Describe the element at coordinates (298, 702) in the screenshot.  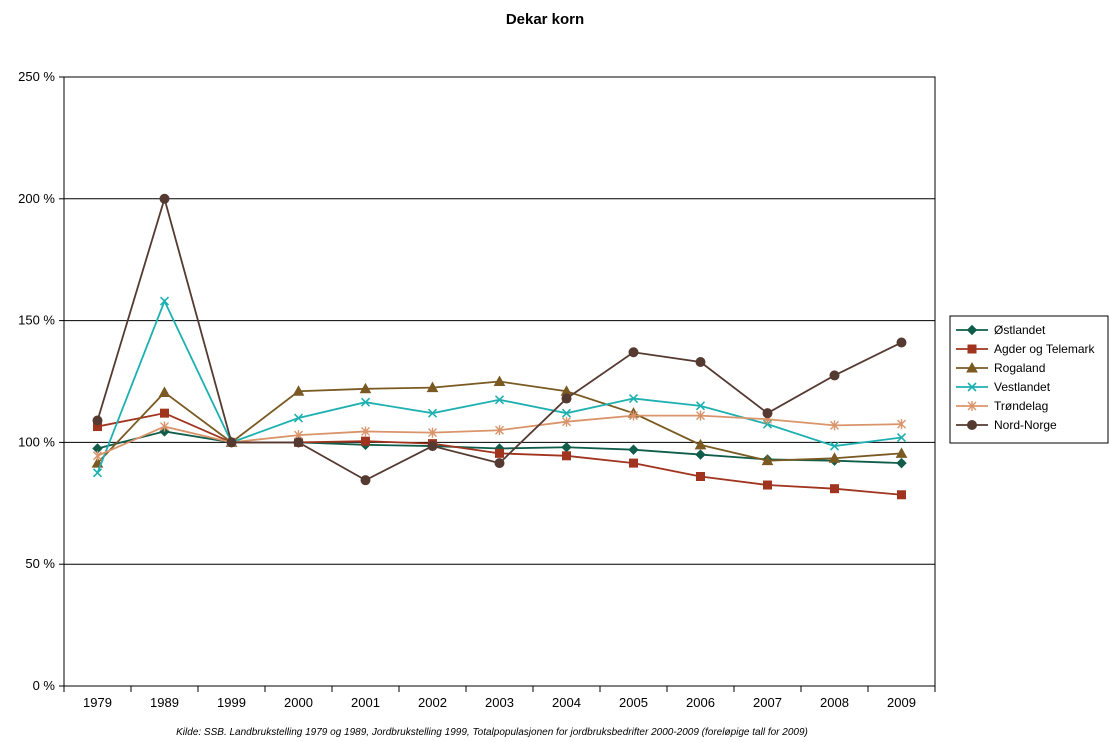
I see `x-tick-label: 2000` at that location.